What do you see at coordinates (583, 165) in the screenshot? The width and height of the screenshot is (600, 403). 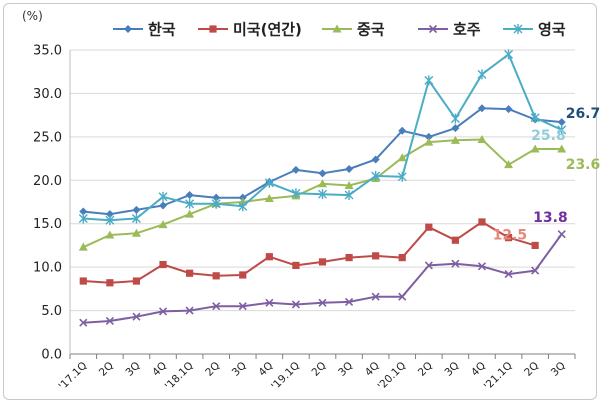 I see `end-label: 23.6` at bounding box center [583, 165].